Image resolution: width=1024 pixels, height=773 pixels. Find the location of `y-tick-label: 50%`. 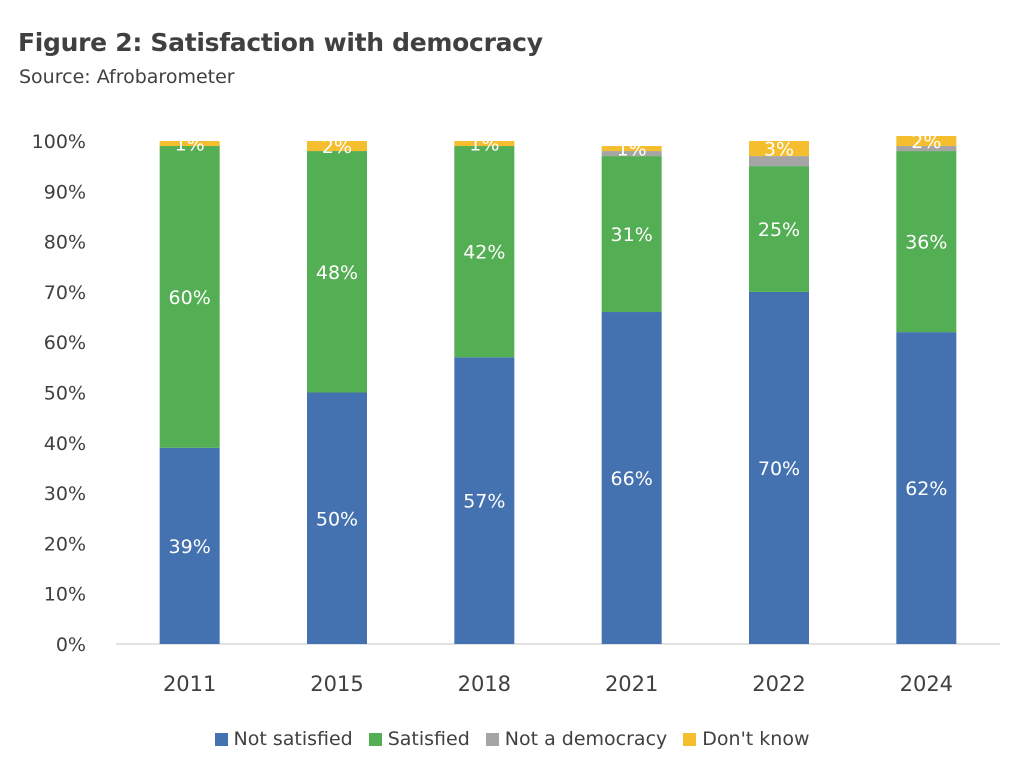

y-tick-label: 50% is located at coordinates (65, 394).